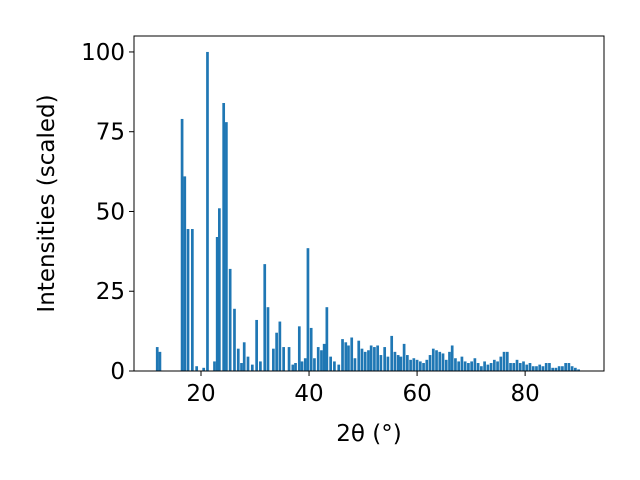 This screenshot has height=480, width=640. Describe the element at coordinates (308, 394) in the screenshot. I see `x-tick-label: 40` at that location.